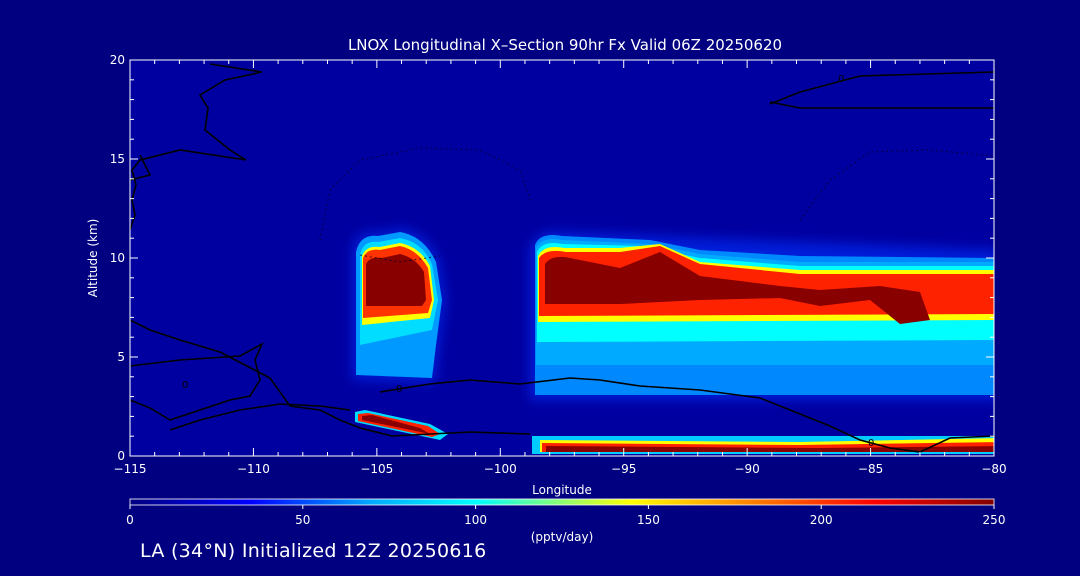 This screenshot has height=576, width=1080. Describe the element at coordinates (117, 258) in the screenshot. I see `y-tick-label: 10` at that location.